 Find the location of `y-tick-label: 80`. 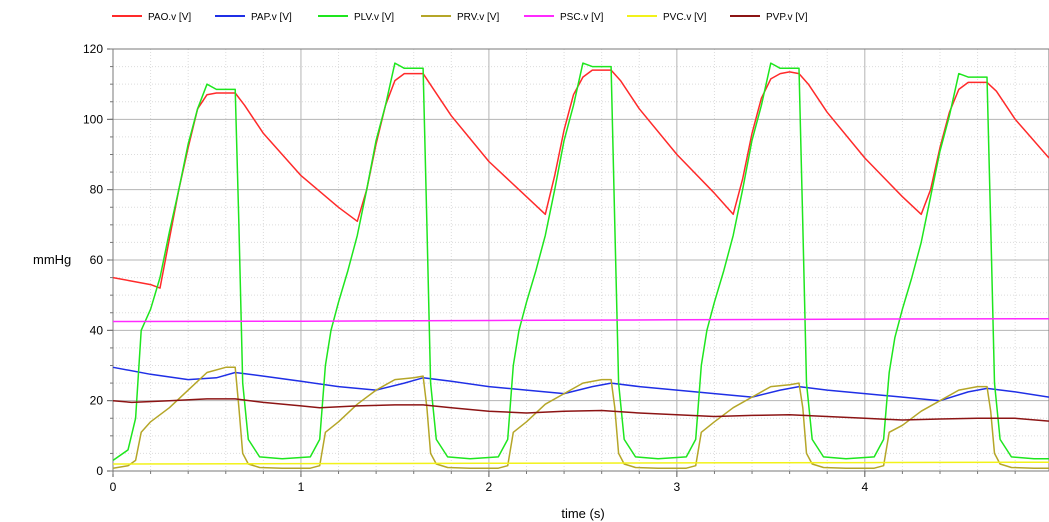

y-tick-label: 80 is located at coordinates (97, 190).